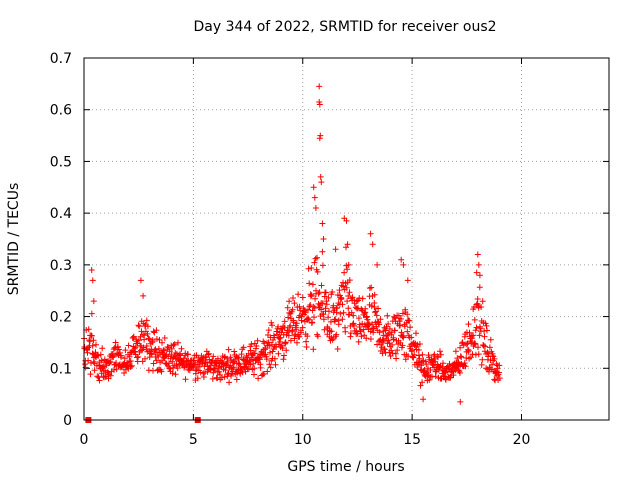 Image resolution: width=640 pixels, height=480 pixels. What do you see at coordinates (61, 240) in the screenshot?
I see `y-tick-labels: 0 0.1 0.2 0.3 0.4 0.5 0.6 0.7` at bounding box center [61, 240].